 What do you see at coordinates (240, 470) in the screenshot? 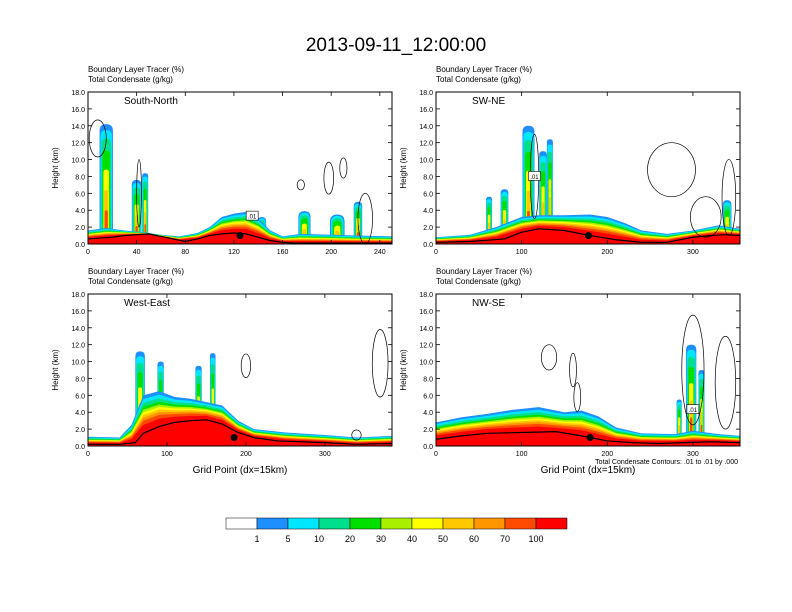
I see `x-axis-label: Grid Point (dx=15km)` at bounding box center [240, 470].